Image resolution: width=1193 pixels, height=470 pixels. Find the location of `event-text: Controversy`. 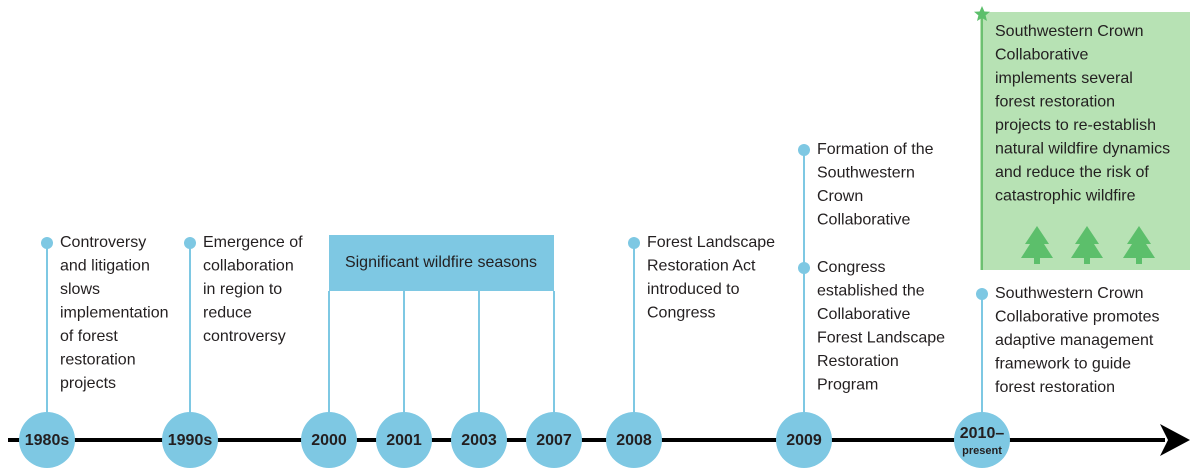

event-text: Controversy is located at coordinates (103, 242).